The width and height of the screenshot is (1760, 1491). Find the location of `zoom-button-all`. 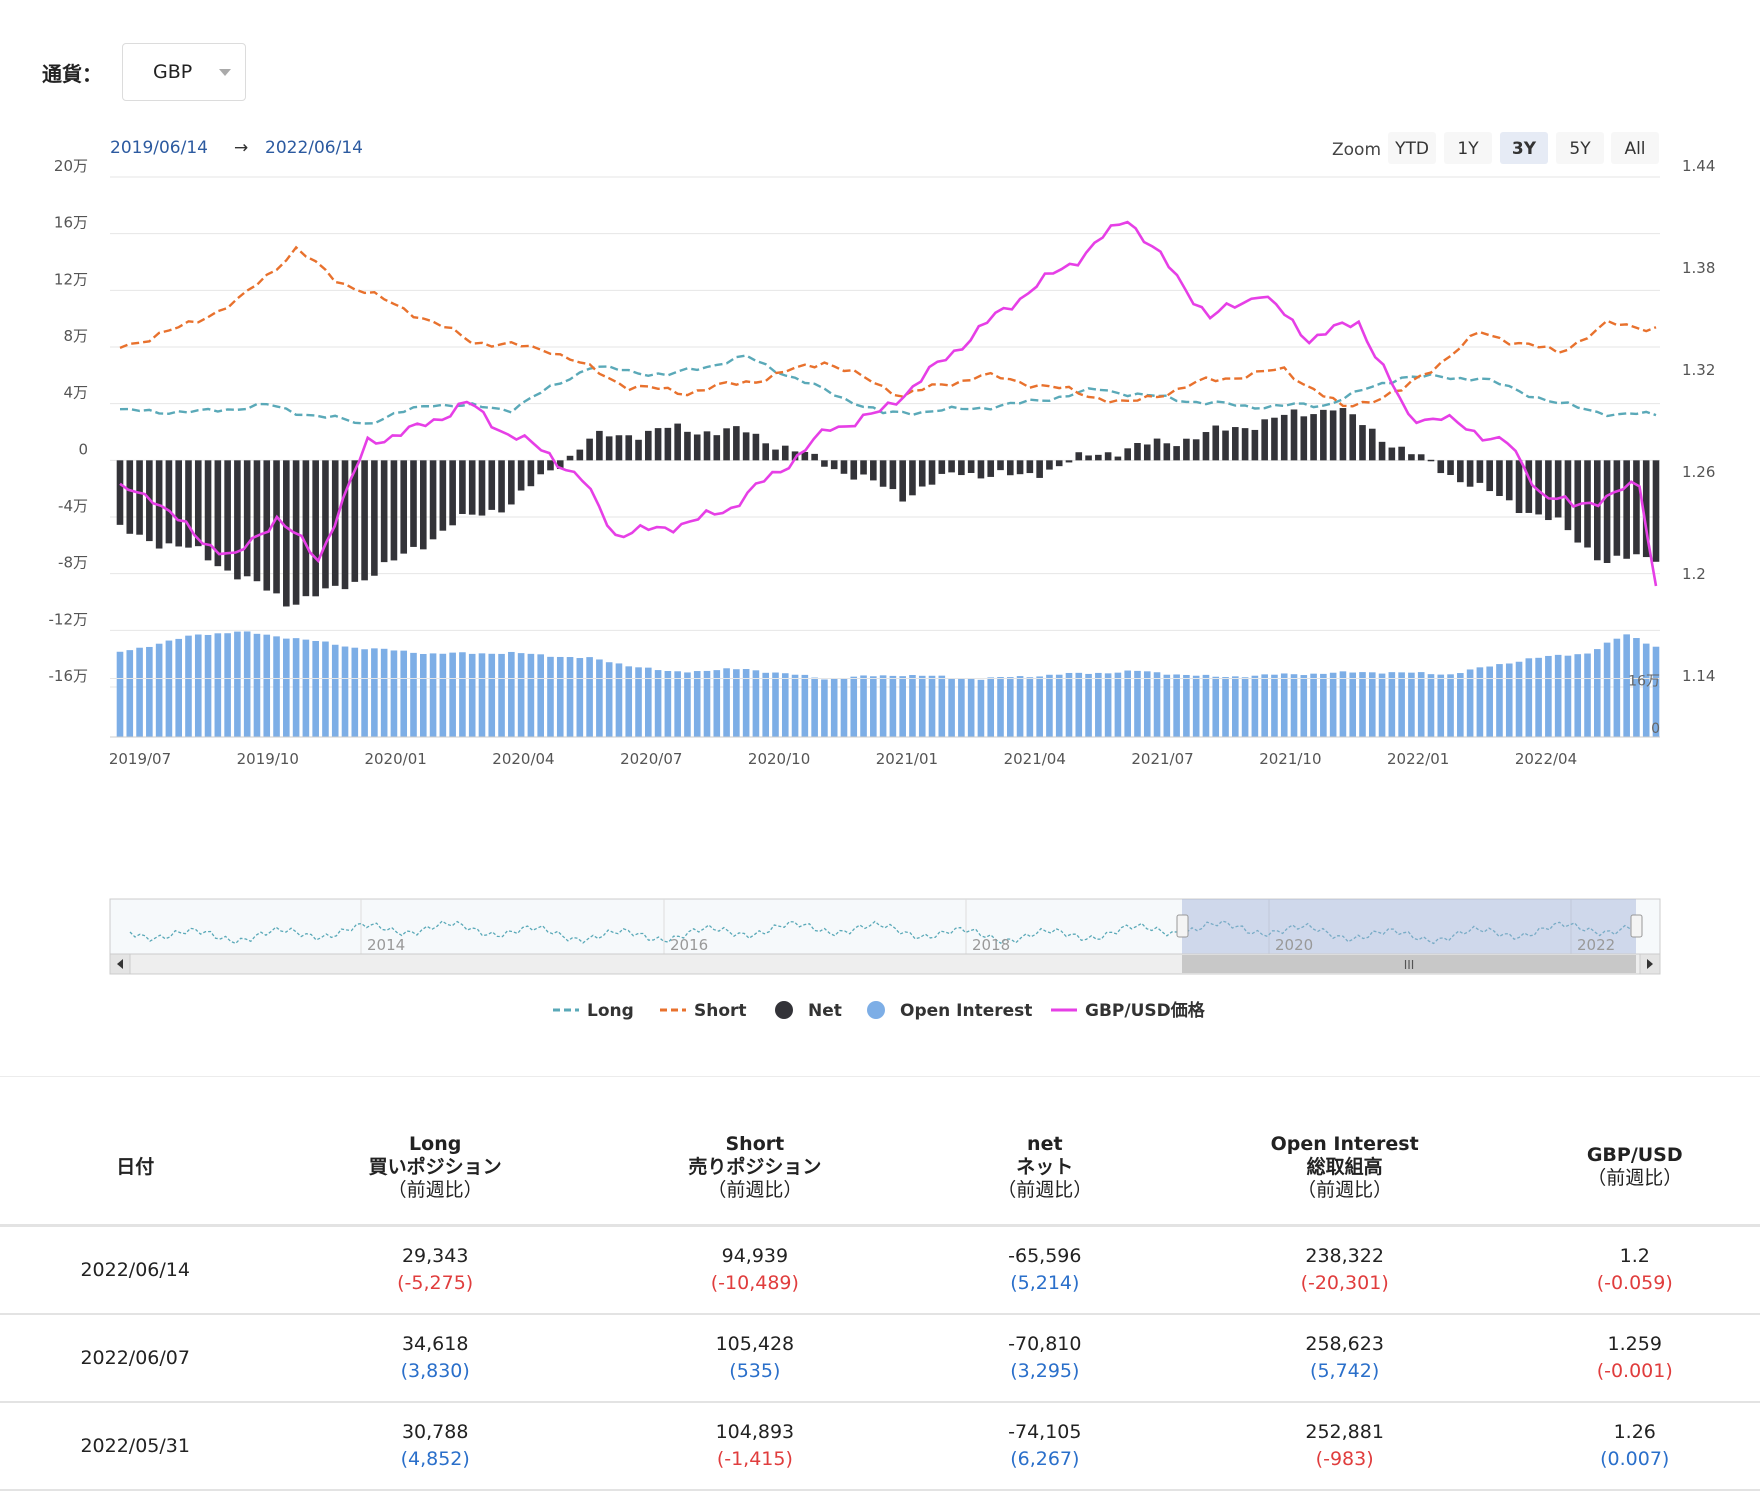

zoom-button-all is located at coordinates (1635, 148).